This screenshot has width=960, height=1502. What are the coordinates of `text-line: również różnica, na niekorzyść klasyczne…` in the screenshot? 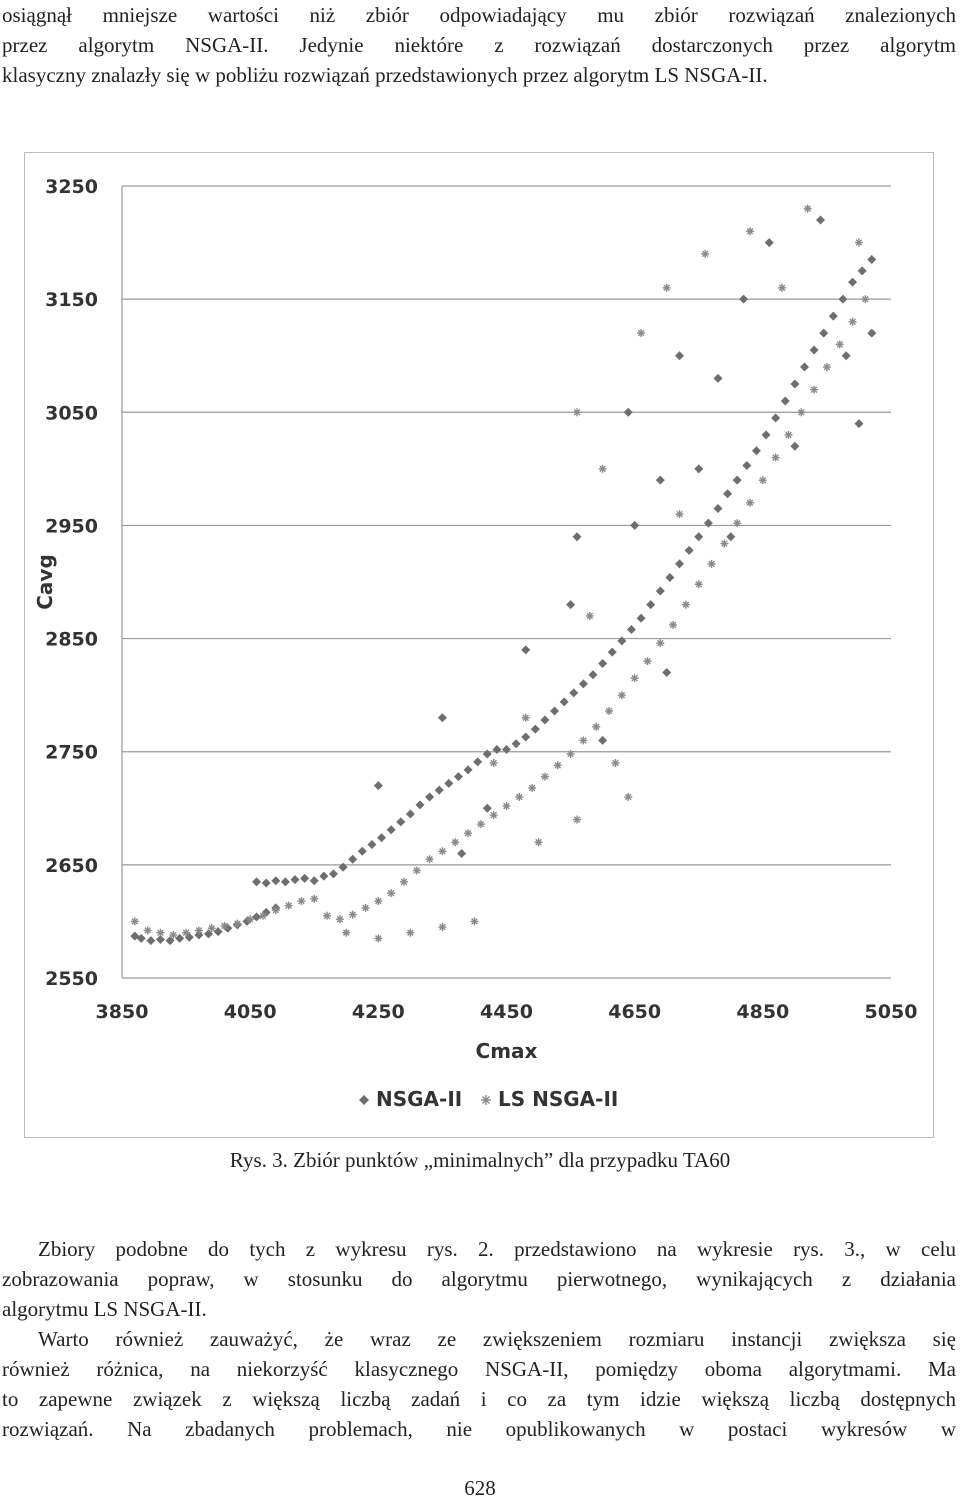 It's located at (479, 1369).